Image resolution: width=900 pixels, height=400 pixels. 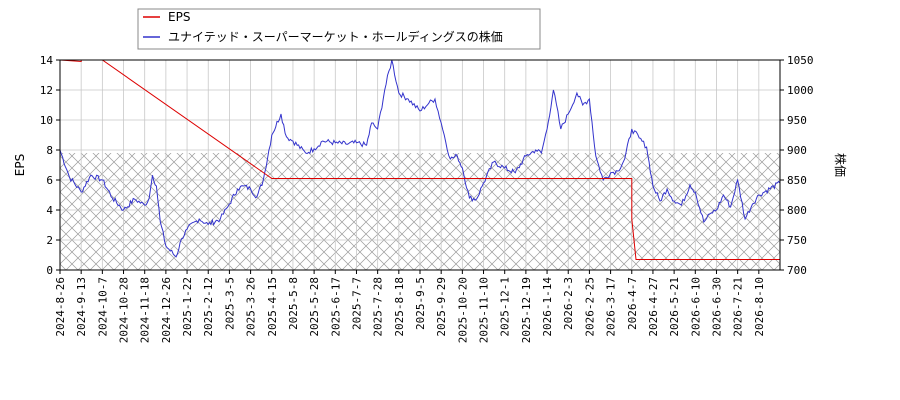 What do you see at coordinates (695, 307) in the screenshot?
I see `x-tick-label: 2026-6-10` at bounding box center [695, 307].